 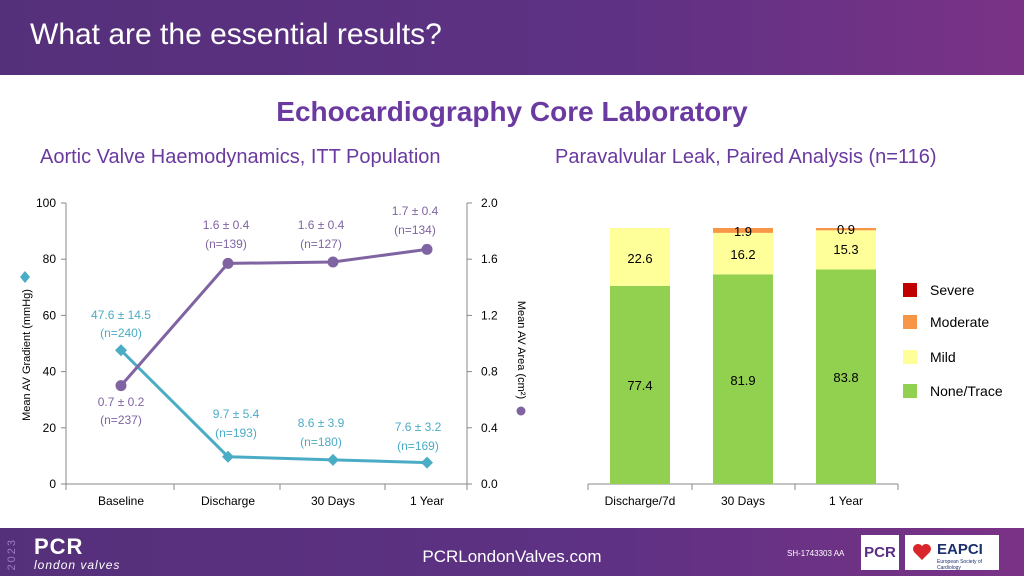 What do you see at coordinates (952, 290) in the screenshot?
I see `legend-label: Severe` at bounding box center [952, 290].